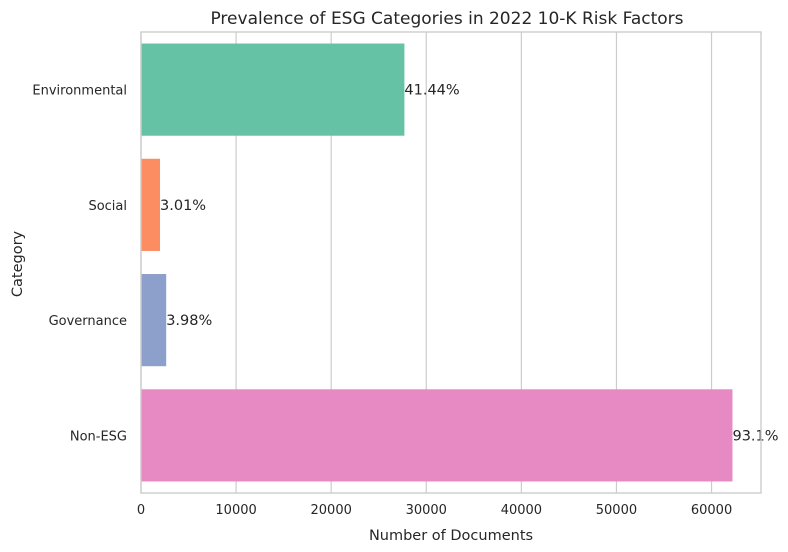 The height and width of the screenshot is (552, 788). What do you see at coordinates (331, 510) in the screenshot?
I see `x-tick-label: 20000` at bounding box center [331, 510].